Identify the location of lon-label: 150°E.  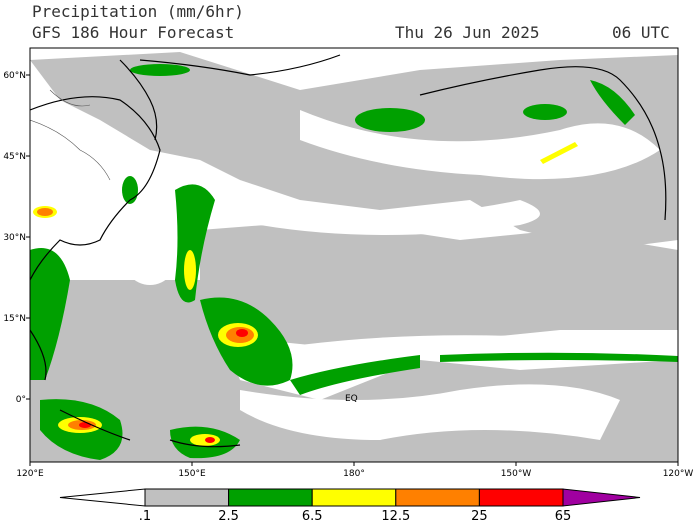
(192, 474).